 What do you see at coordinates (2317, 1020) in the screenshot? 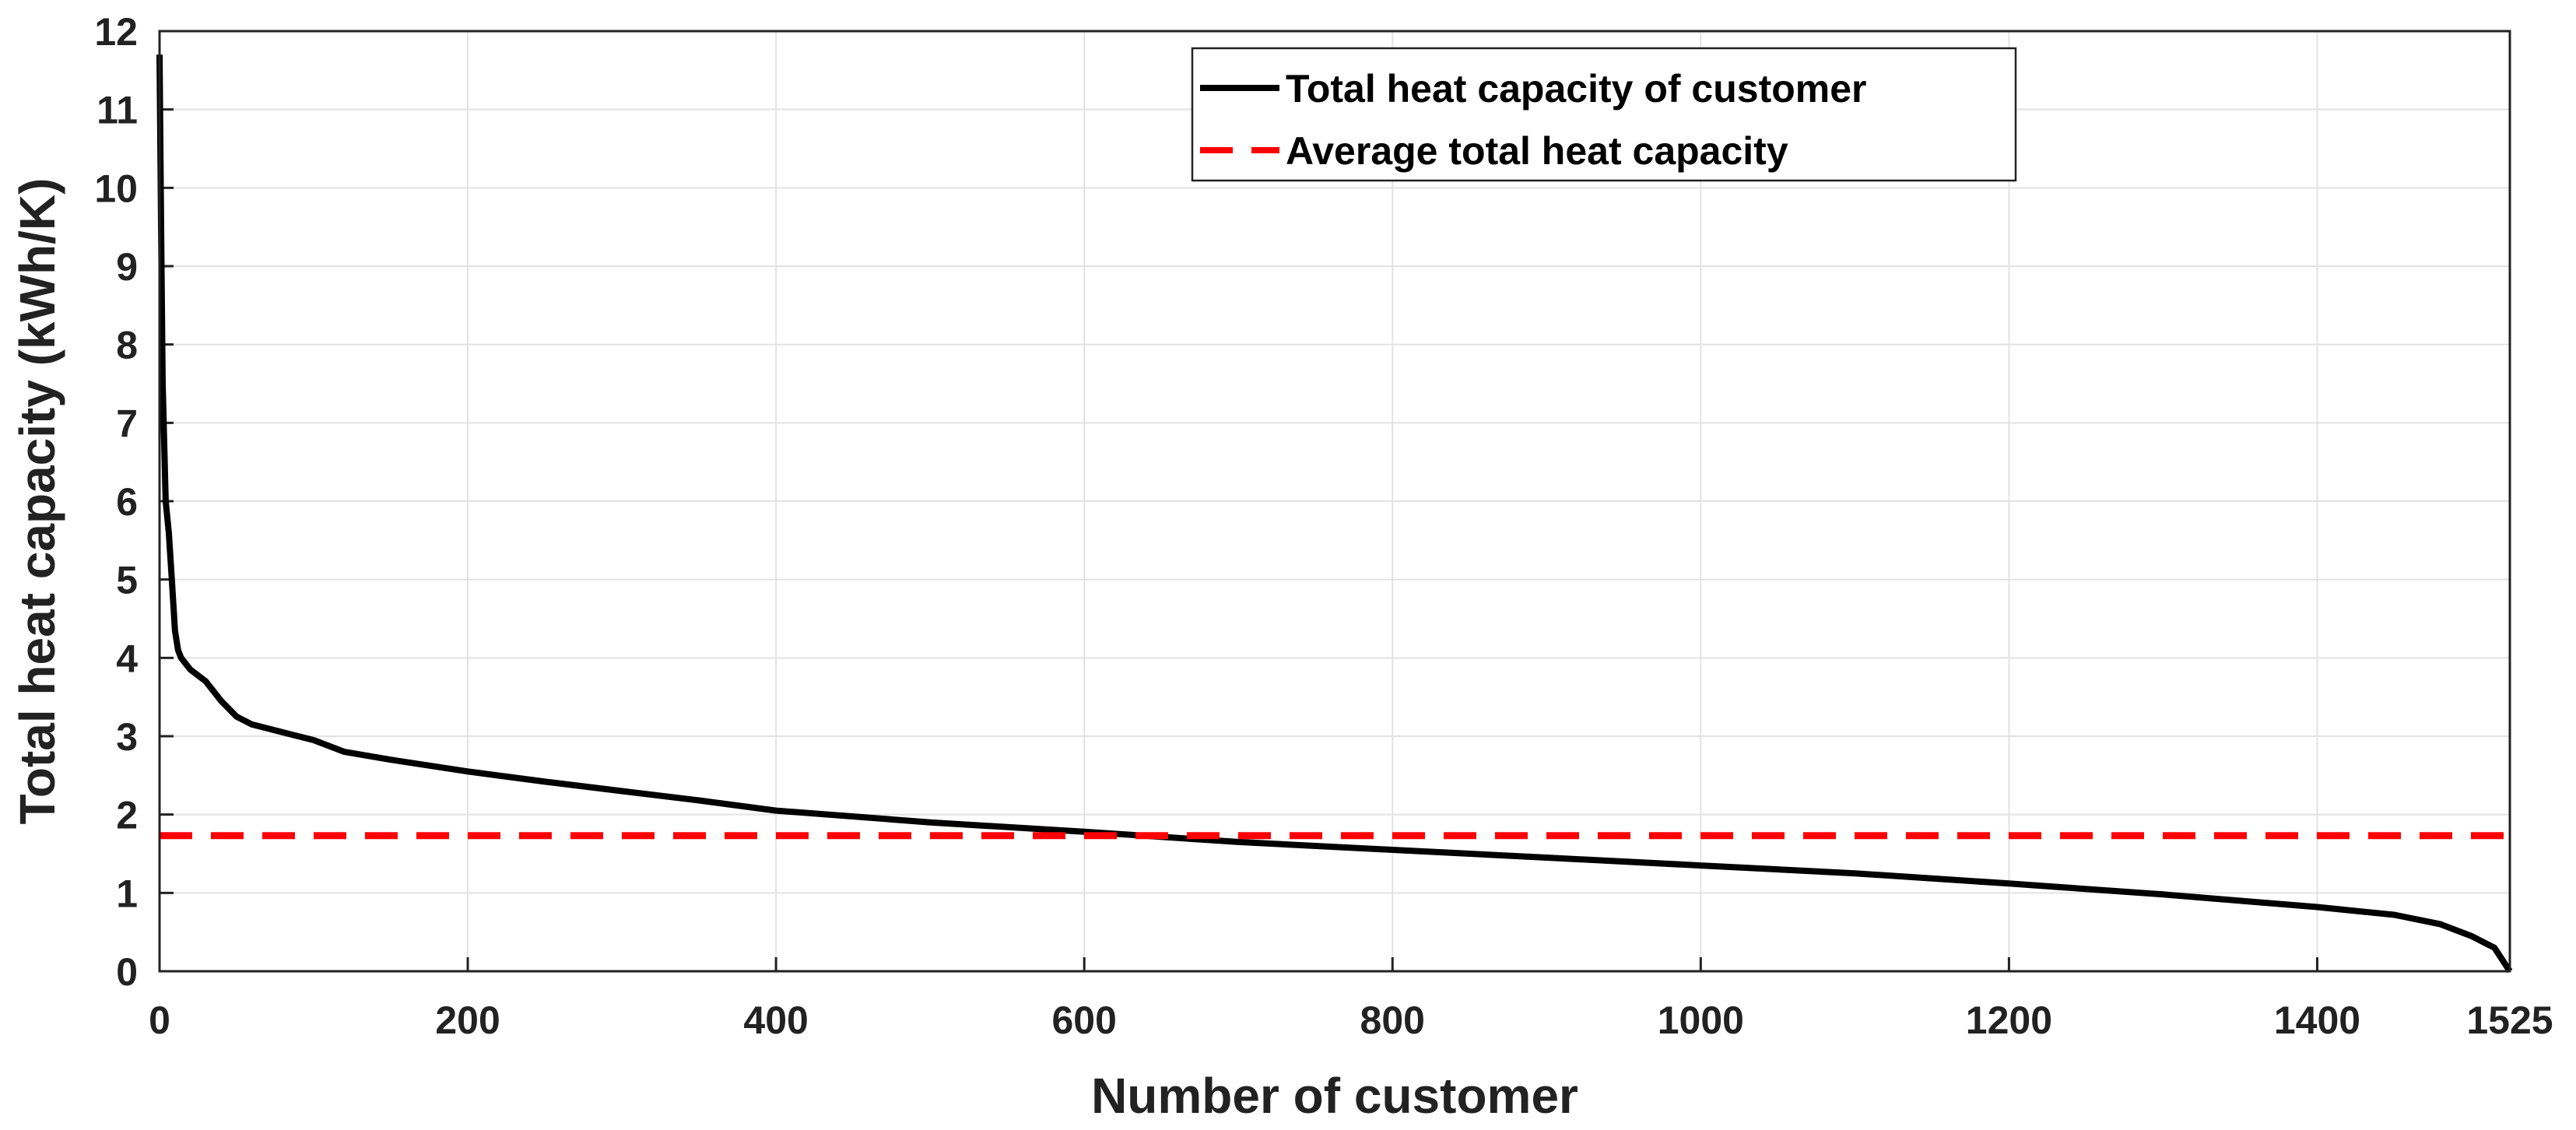
I see `x-tick-label: 1400` at bounding box center [2317, 1020].